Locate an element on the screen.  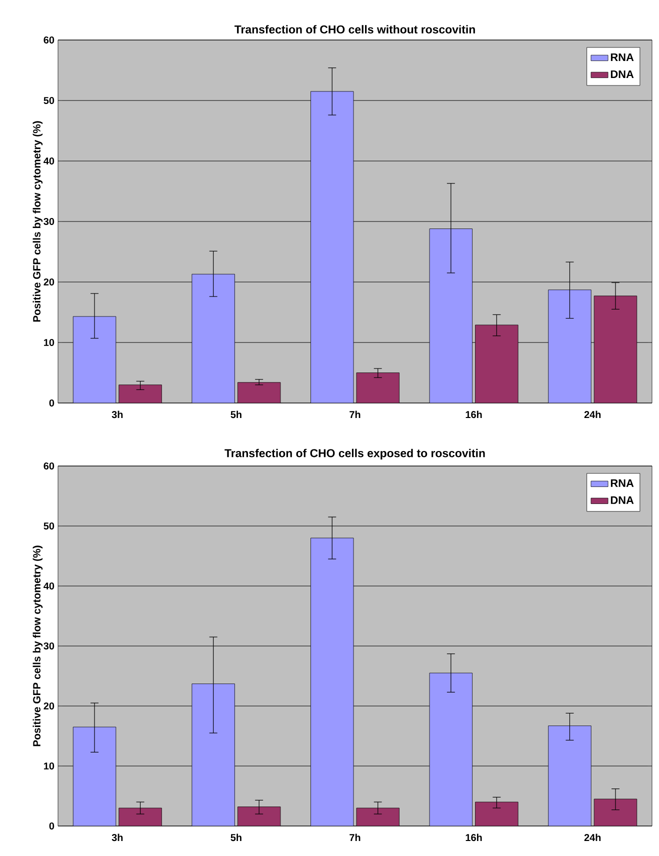
chart-title: Transfection of CHO cells exposed to roscovitin is located at coordinates (354, 454).